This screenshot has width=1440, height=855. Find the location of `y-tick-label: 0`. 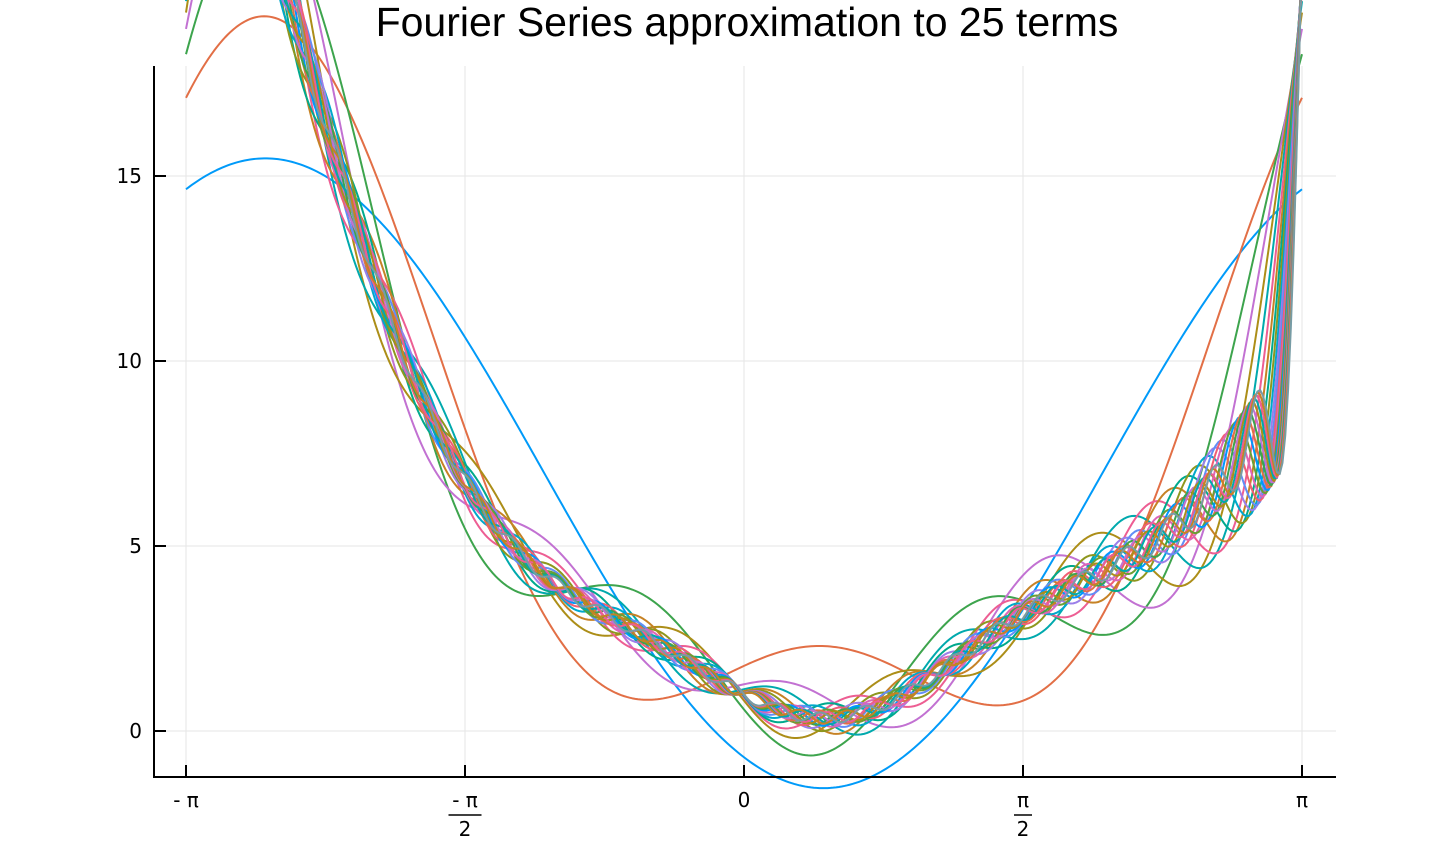

y-tick-label: 0 is located at coordinates (135, 731).